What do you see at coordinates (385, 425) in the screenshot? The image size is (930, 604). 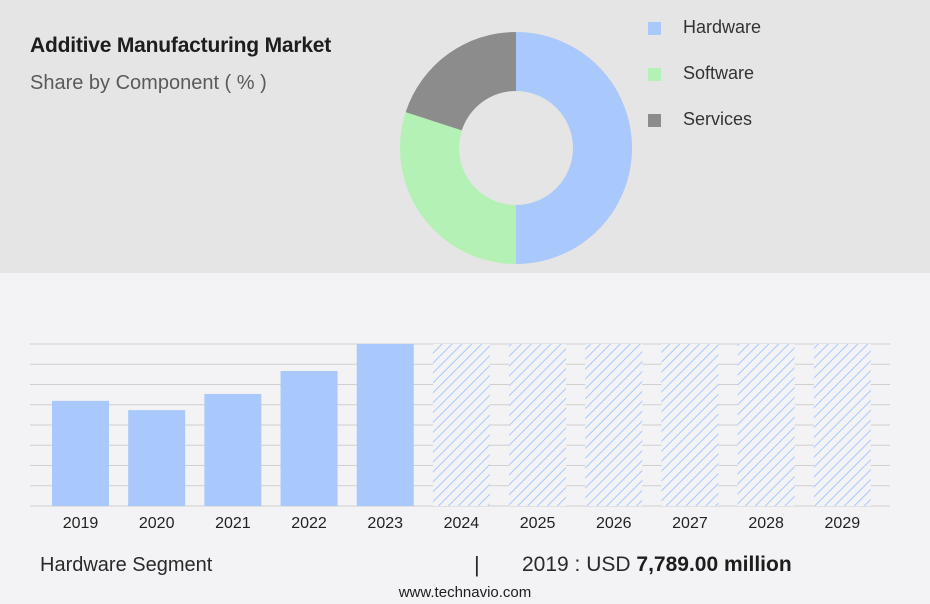 I see `bar-2023` at bounding box center [385, 425].